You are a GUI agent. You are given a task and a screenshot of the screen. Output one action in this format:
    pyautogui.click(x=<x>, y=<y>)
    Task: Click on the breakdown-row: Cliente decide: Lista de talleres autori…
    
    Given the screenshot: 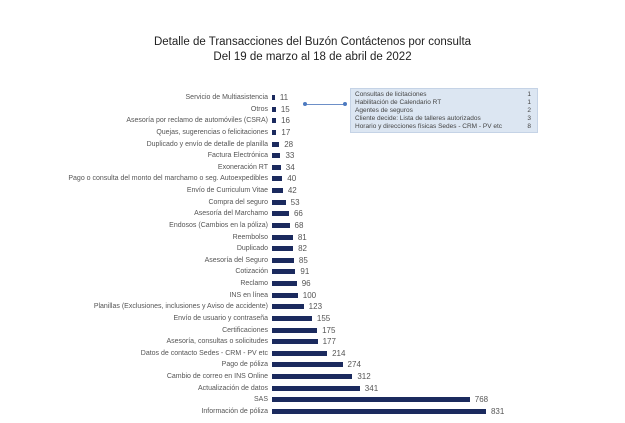 What is the action you would take?
    pyautogui.click(x=443, y=119)
    